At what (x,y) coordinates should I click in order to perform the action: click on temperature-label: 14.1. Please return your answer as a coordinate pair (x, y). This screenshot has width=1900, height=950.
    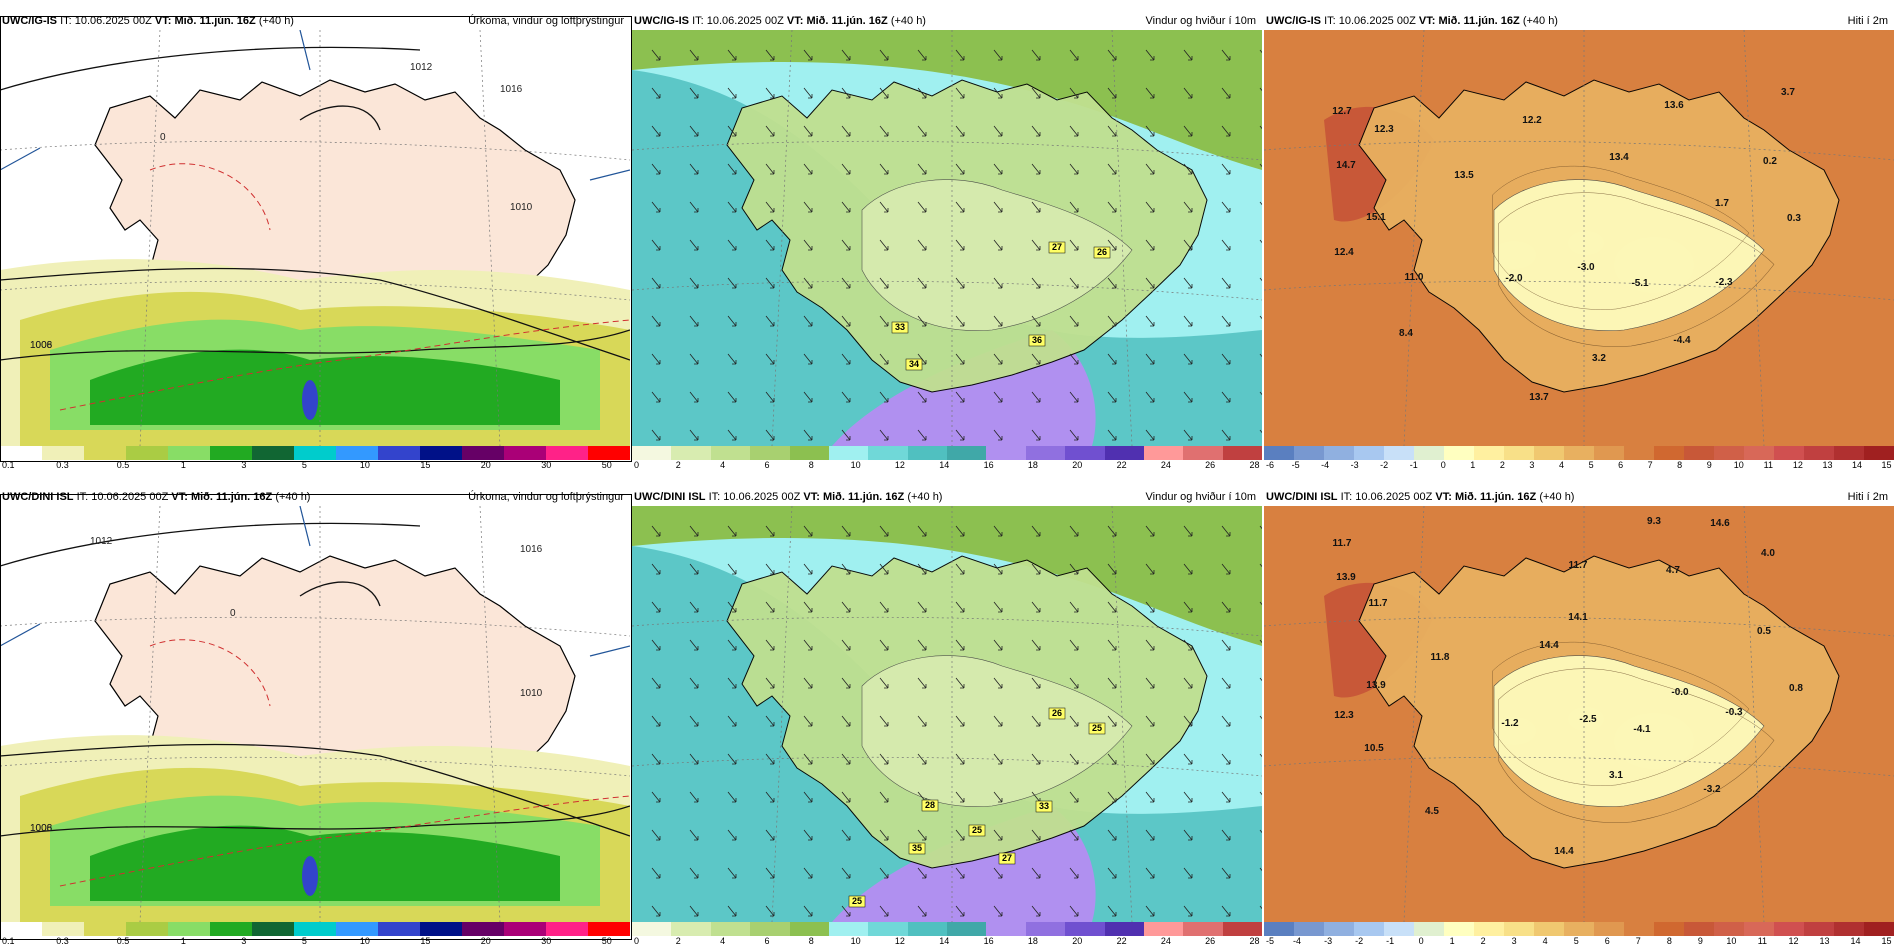
    Looking at the image, I should click on (1578, 617).